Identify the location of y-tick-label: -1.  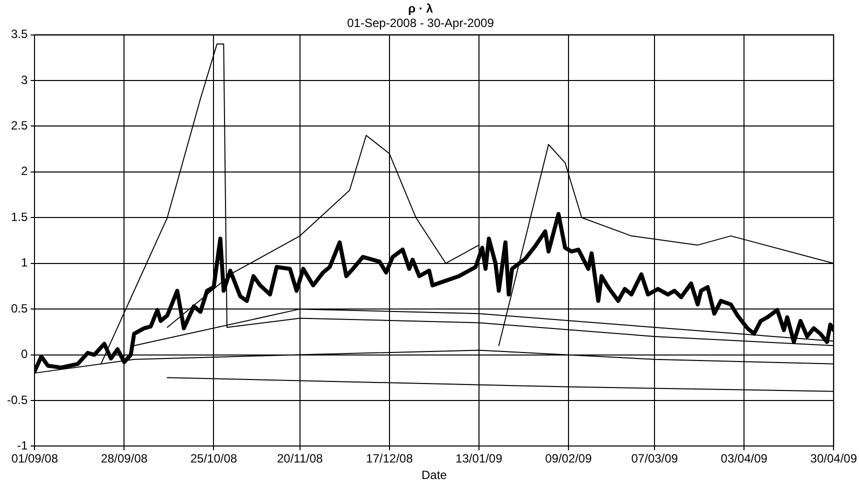
(22, 445).